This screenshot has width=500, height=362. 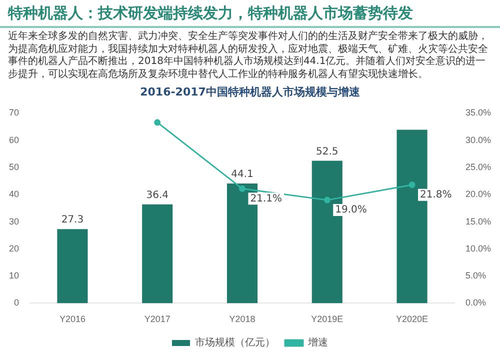 What do you see at coordinates (72, 319) in the screenshot?
I see `x-tick-label: Y2016` at bounding box center [72, 319].